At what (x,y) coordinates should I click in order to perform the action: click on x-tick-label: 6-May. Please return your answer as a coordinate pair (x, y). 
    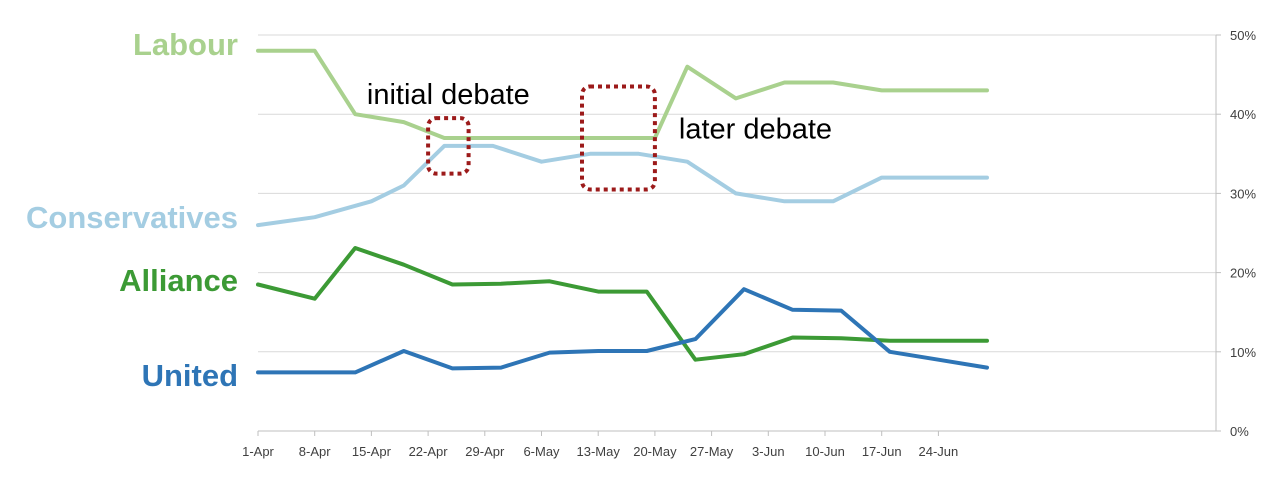
    Looking at the image, I should click on (541, 451).